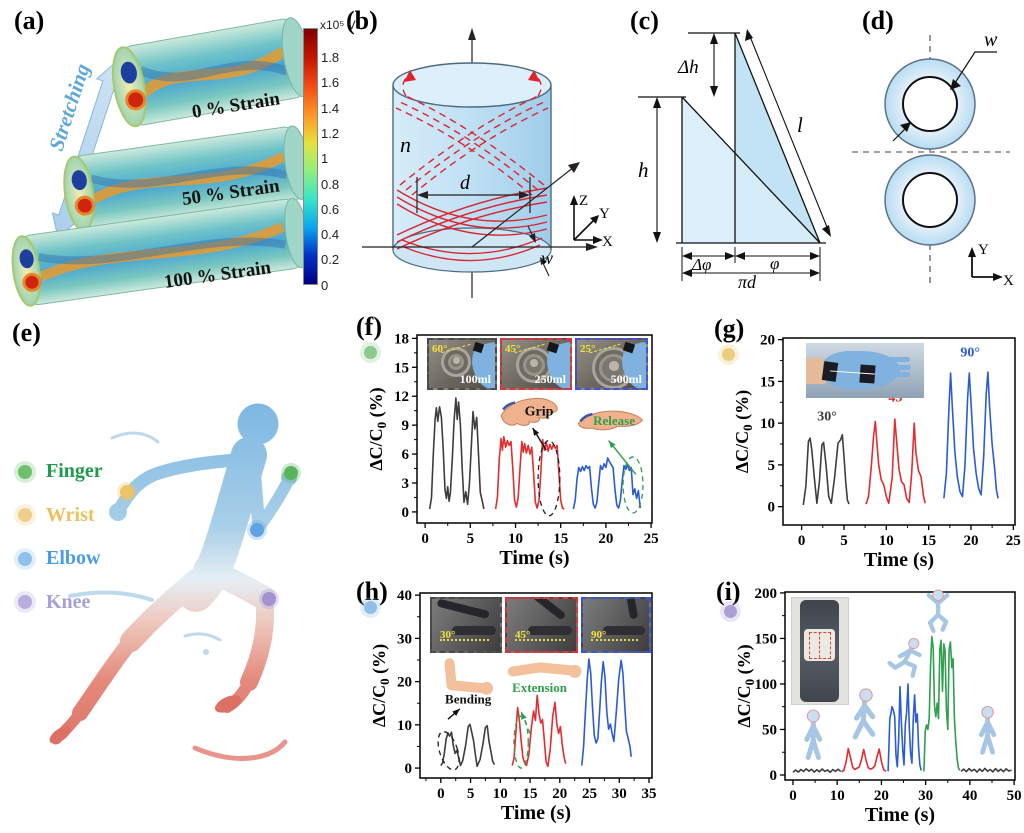  Describe the element at coordinates (624, 630) in the screenshot. I see `forearm-dark` at that location.